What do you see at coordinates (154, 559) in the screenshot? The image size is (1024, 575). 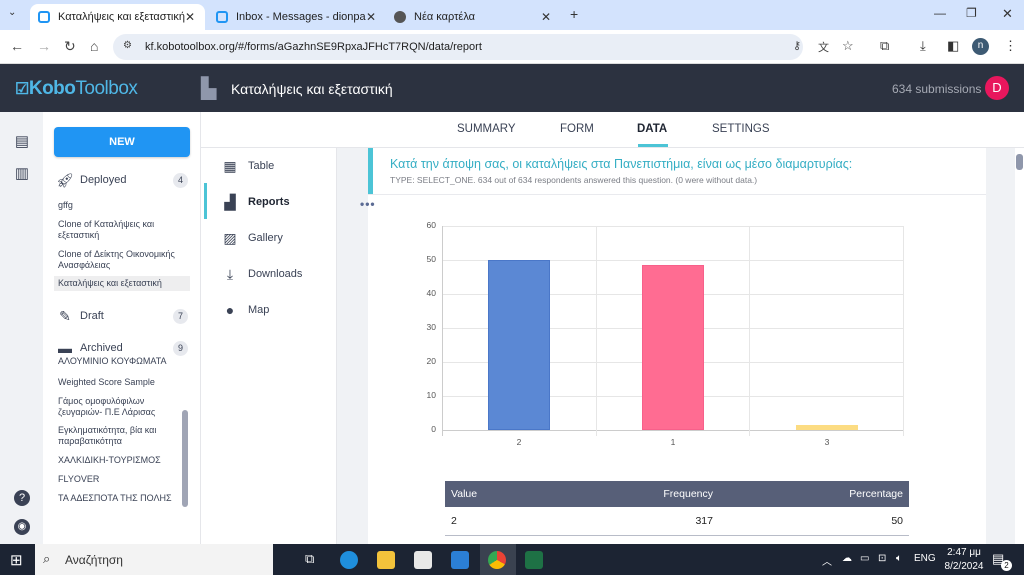 I see `taskbar-search: ⌕ Αναζήτηση` at bounding box center [154, 559].